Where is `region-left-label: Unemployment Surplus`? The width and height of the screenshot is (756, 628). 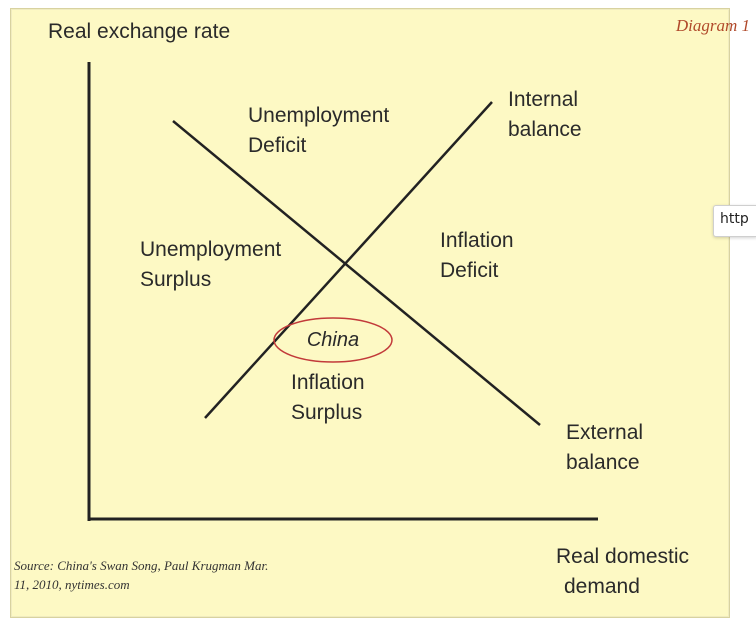 region-left-label: Unemployment Surplus is located at coordinates (210, 265).